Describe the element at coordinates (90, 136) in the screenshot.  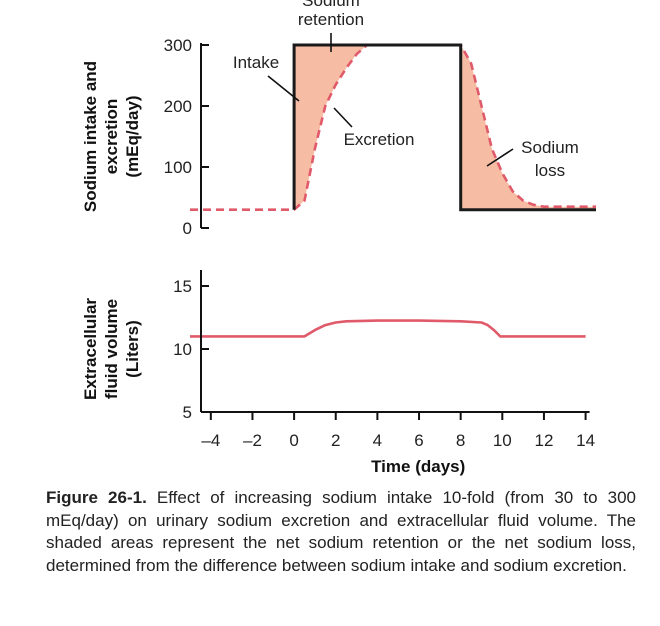
I see `top-y-axis-label: Sodium intake and` at that location.